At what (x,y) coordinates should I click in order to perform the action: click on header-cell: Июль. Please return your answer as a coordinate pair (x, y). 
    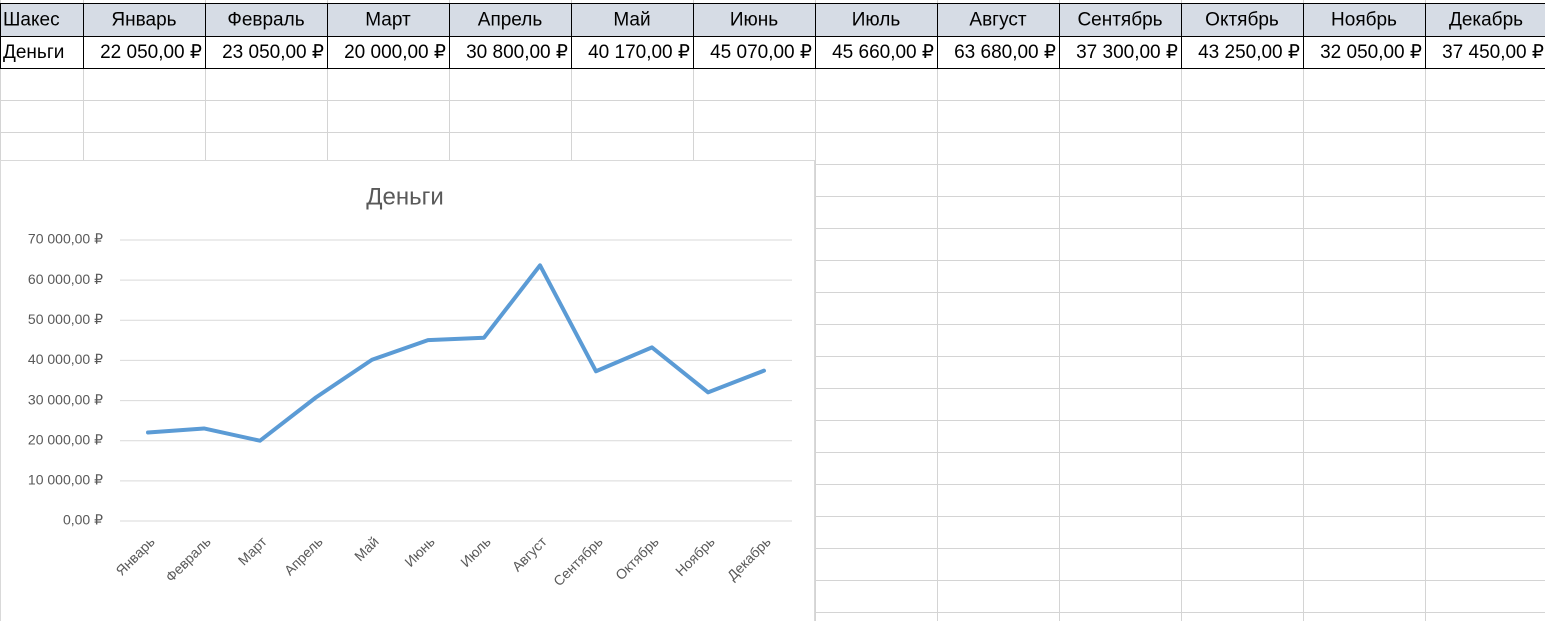
    Looking at the image, I should click on (876, 20).